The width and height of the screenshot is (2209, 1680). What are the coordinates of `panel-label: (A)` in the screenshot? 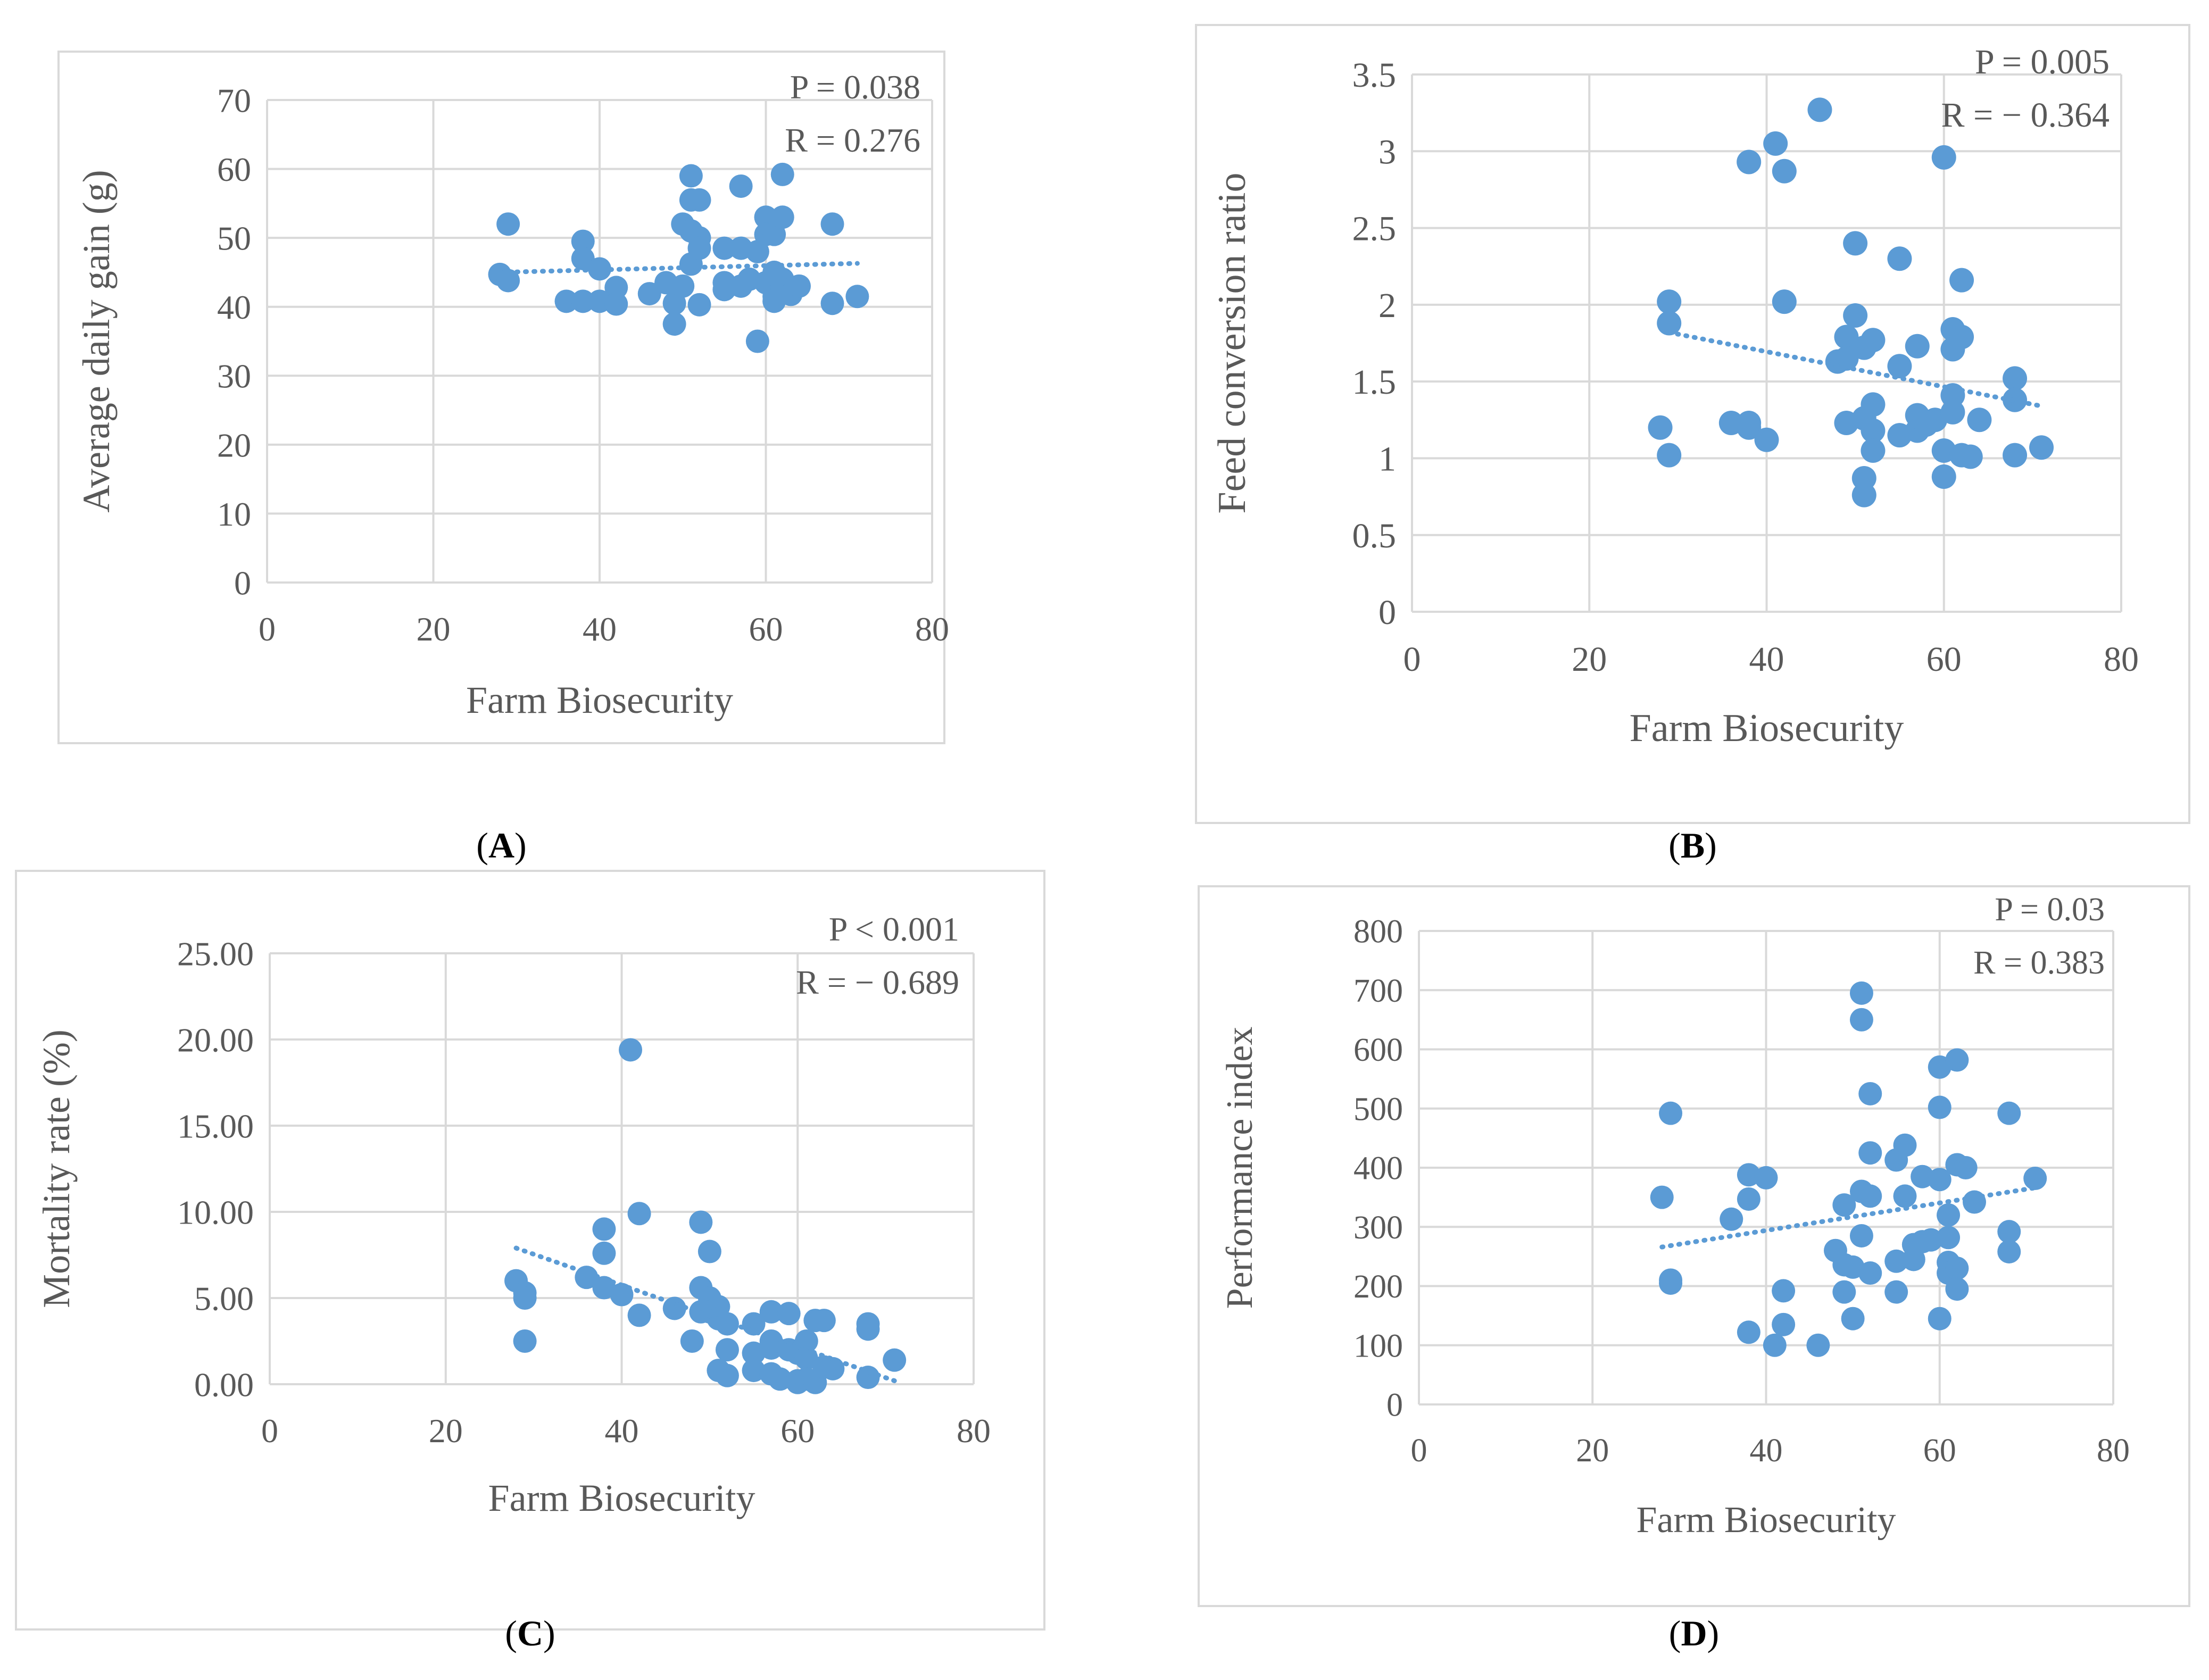 It's located at (501, 846).